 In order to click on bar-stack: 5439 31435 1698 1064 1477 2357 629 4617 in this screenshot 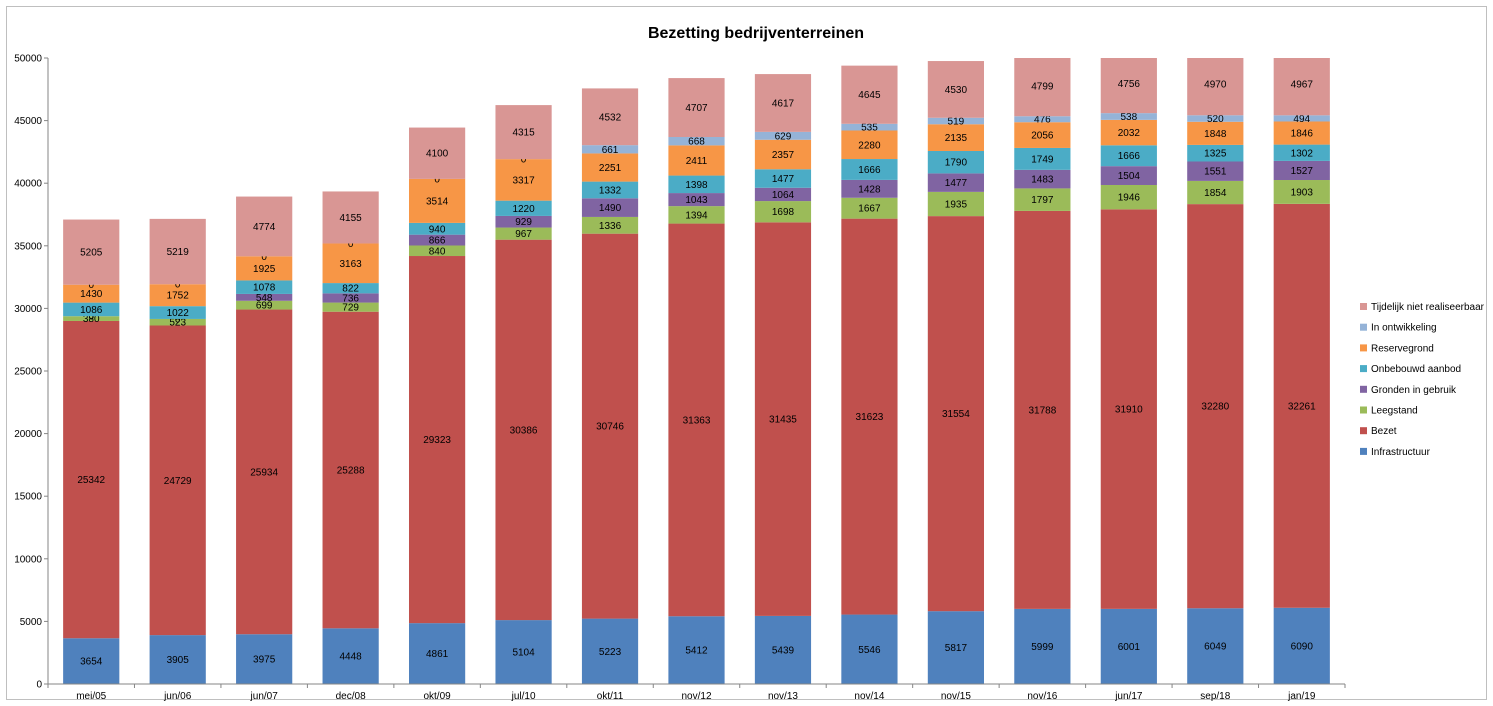, I will do `click(783, 379)`.